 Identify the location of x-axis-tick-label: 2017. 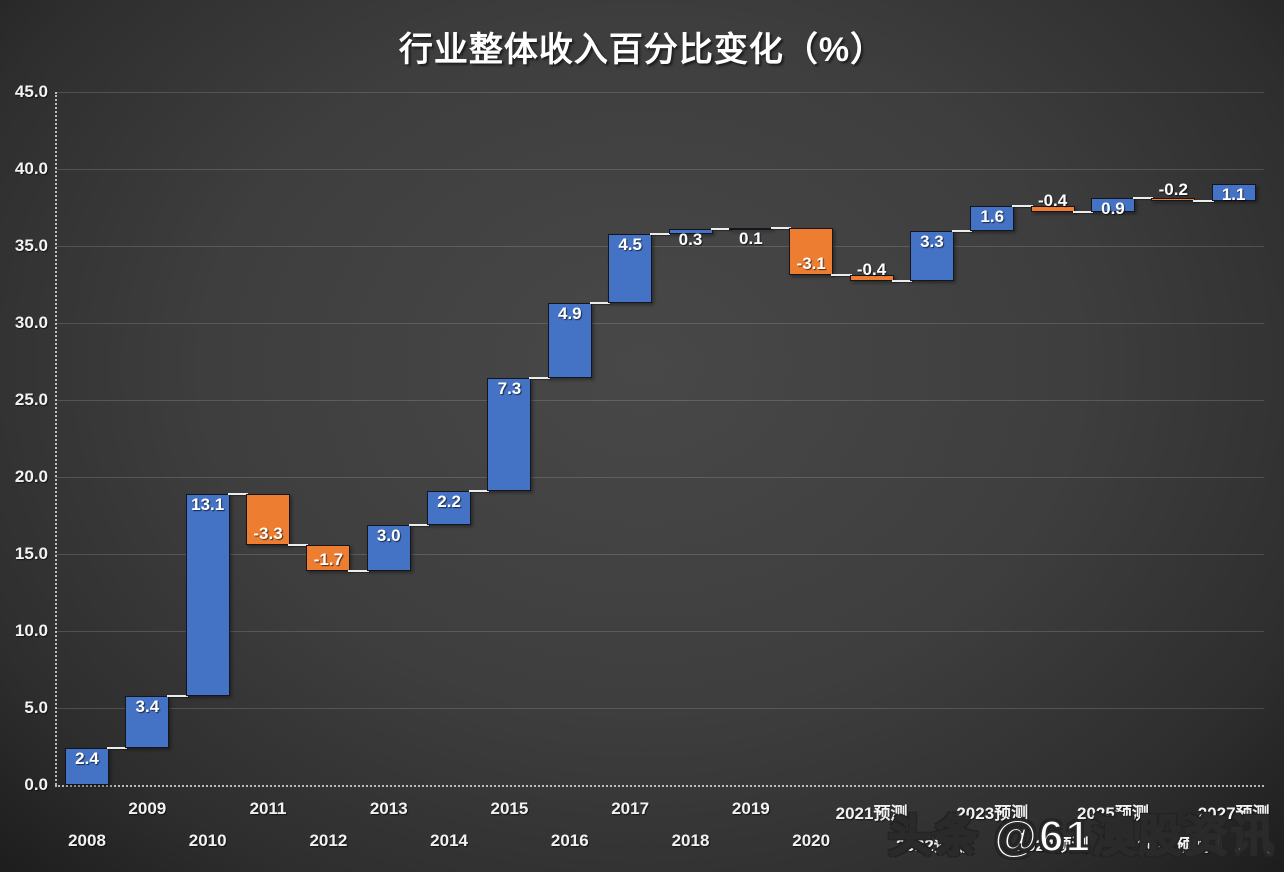
(630, 808).